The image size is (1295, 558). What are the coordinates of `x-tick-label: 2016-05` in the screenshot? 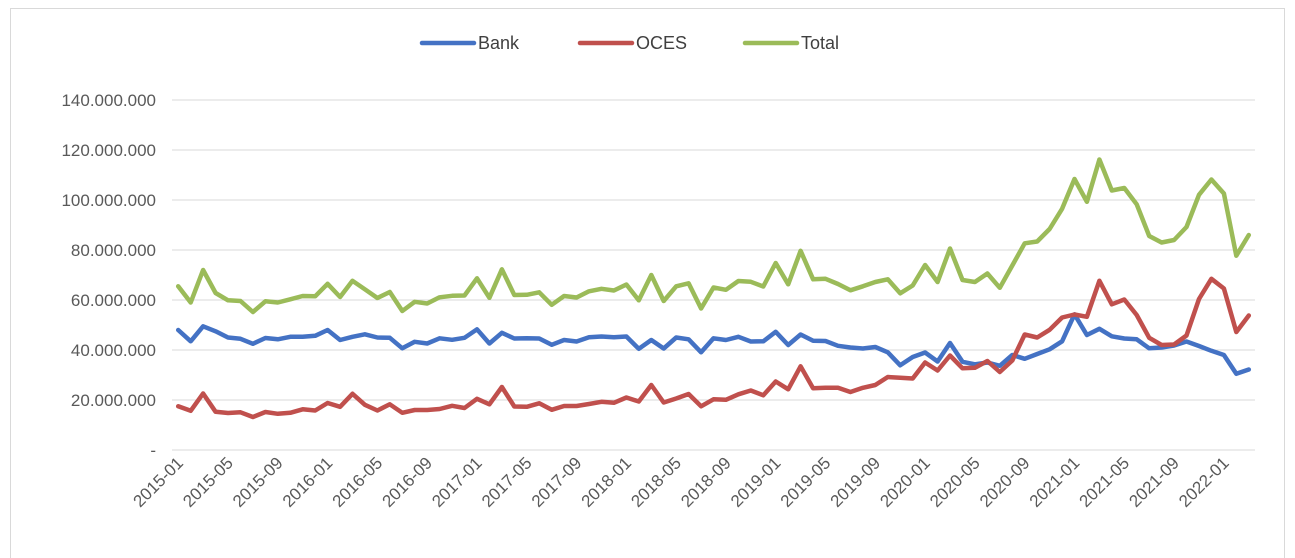 It's located at (358, 482).